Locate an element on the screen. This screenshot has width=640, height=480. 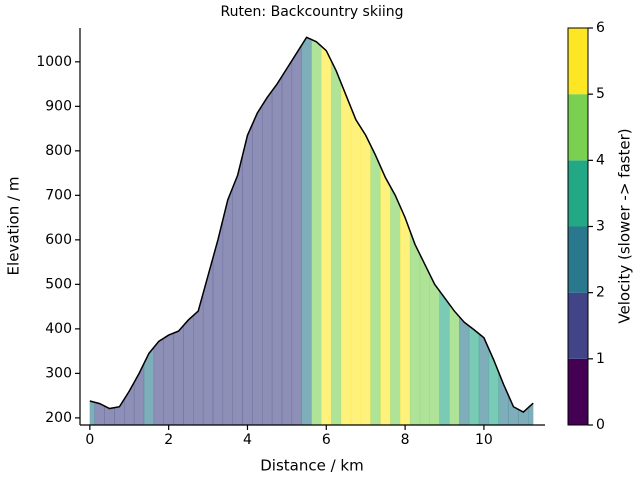
y-tick-label: 500 is located at coordinates (58, 284).